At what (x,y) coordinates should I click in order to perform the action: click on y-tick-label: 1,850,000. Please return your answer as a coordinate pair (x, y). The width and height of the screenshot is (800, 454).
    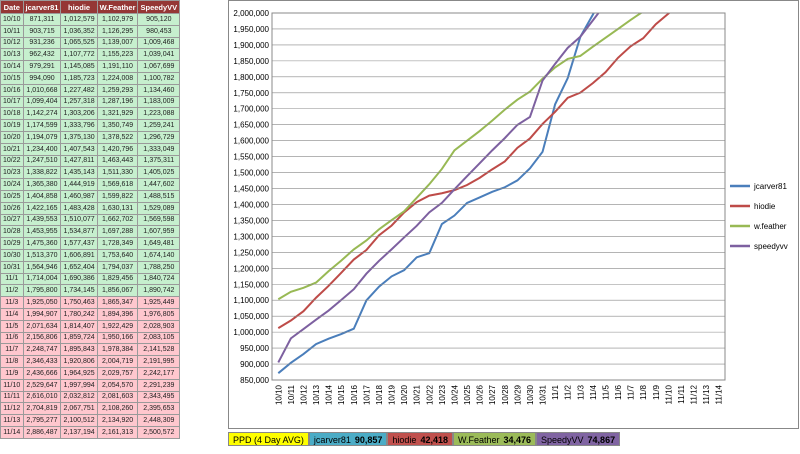
    Looking at the image, I should click on (251, 61).